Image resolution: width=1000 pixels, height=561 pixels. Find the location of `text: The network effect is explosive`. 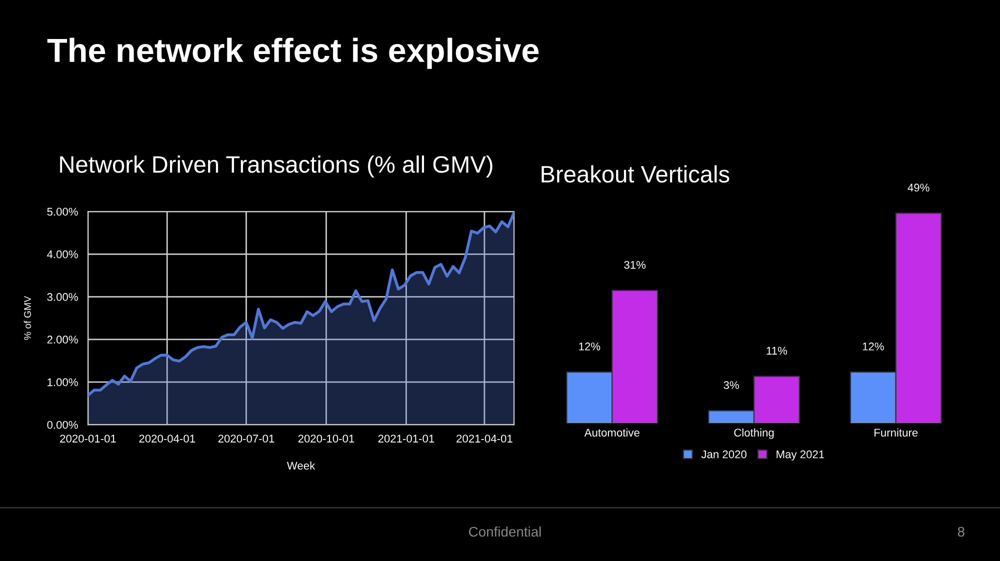

text: The network effect is explosive is located at coordinates (293, 53).